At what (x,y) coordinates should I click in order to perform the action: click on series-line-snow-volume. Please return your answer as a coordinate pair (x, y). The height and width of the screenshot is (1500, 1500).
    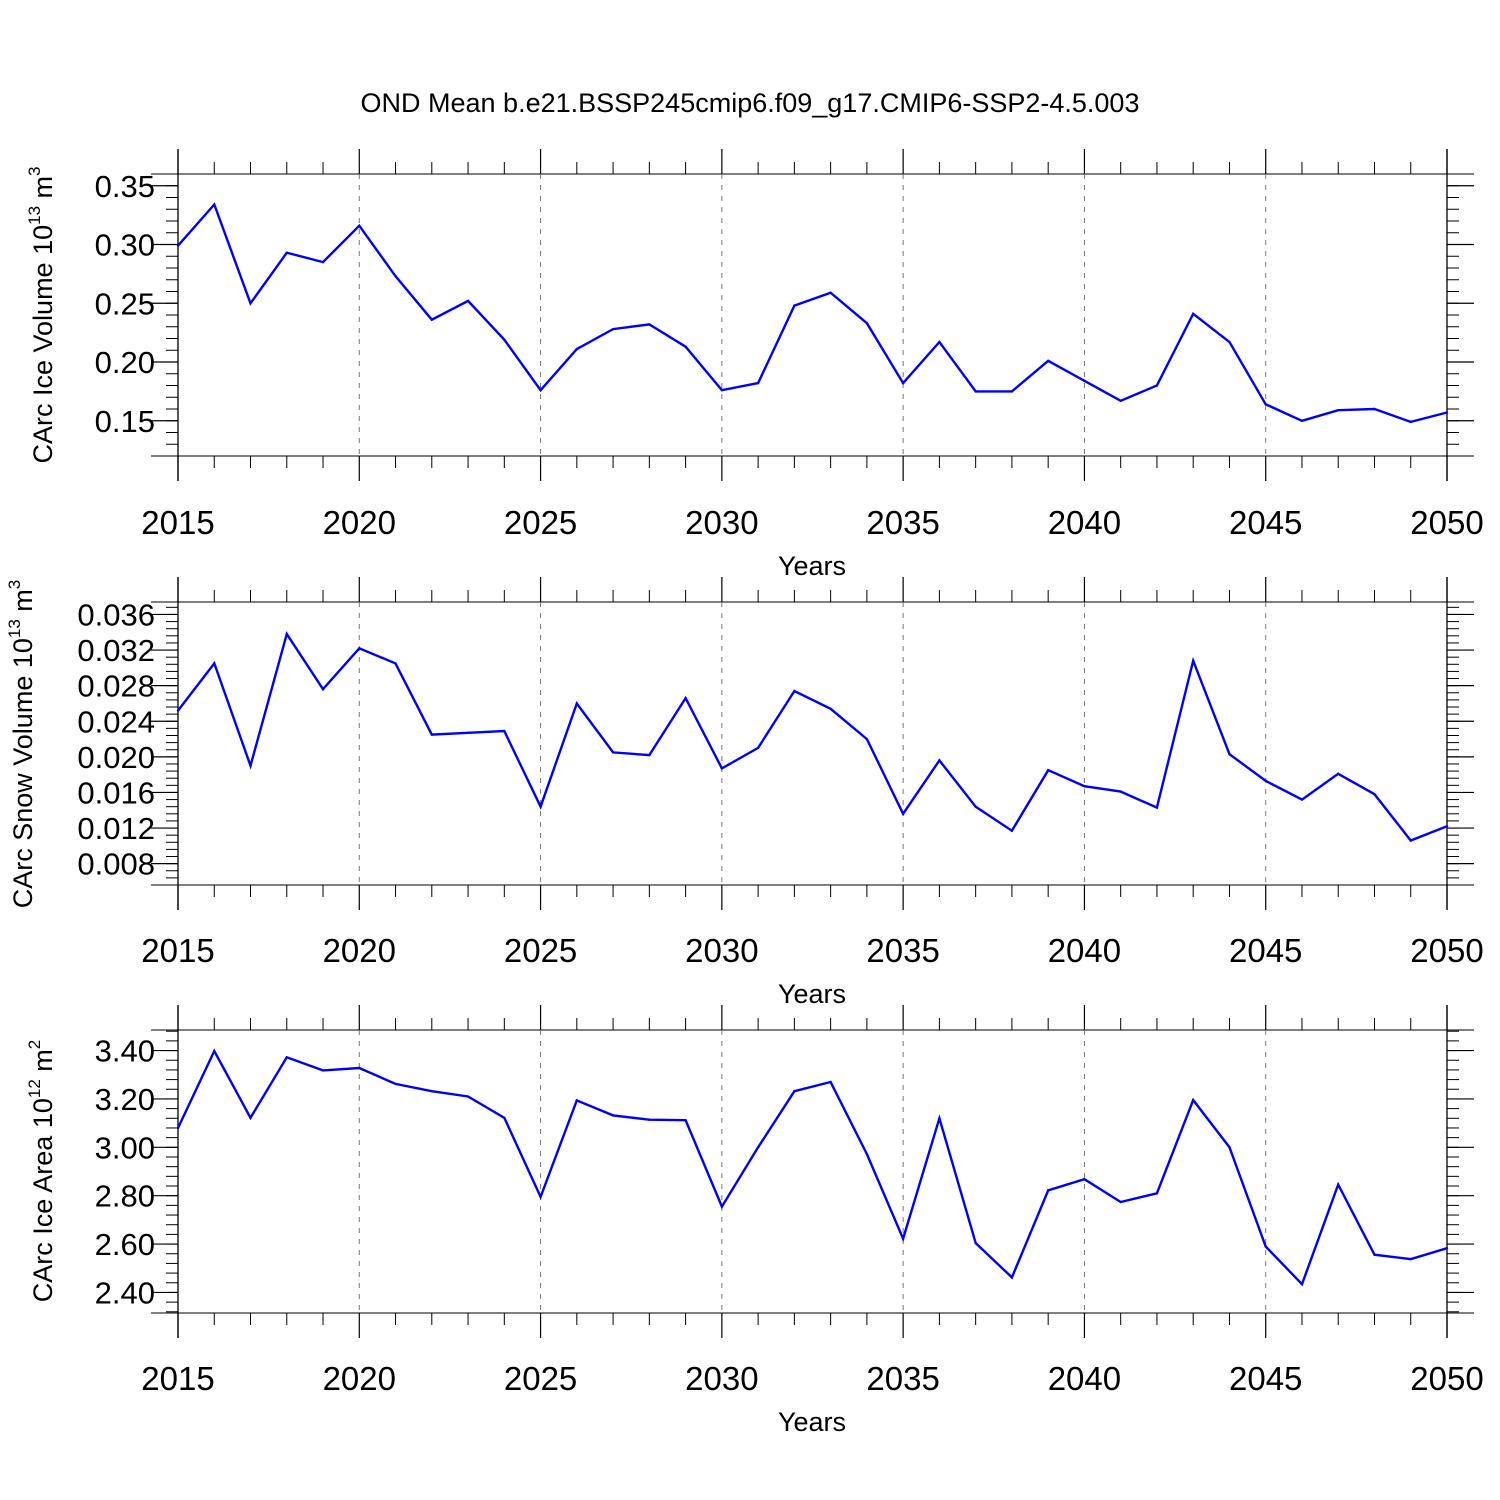
    Looking at the image, I should click on (812, 736).